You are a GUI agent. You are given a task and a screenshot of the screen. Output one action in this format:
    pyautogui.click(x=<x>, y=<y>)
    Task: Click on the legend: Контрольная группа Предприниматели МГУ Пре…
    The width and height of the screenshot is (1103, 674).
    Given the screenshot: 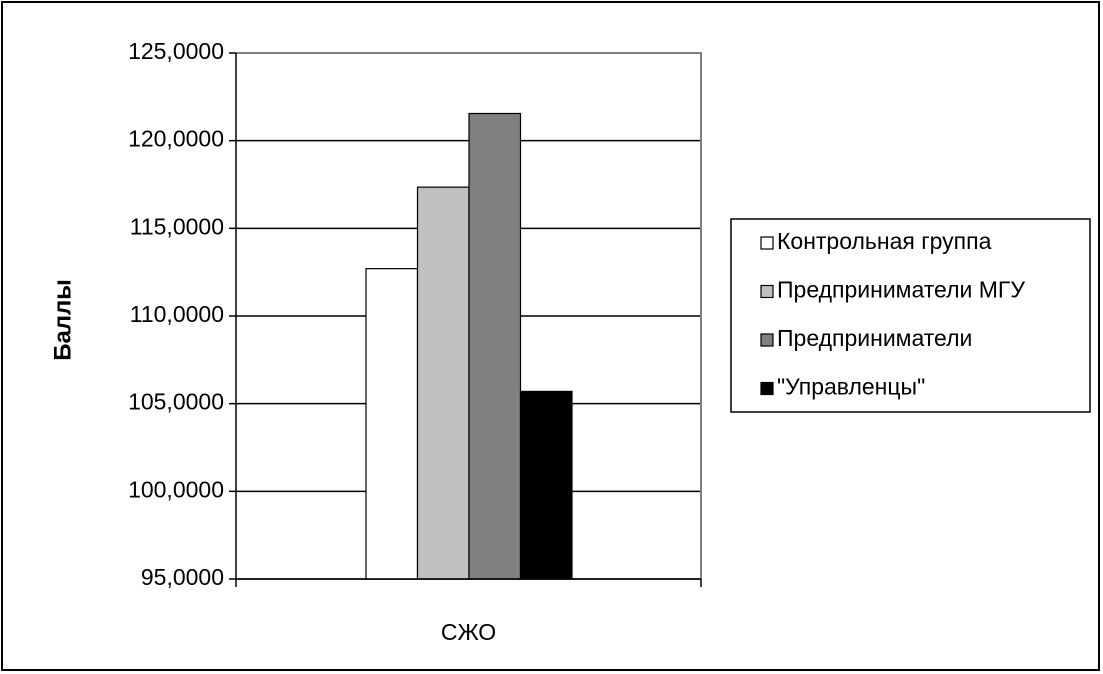 What is the action you would take?
    pyautogui.click(x=910, y=315)
    